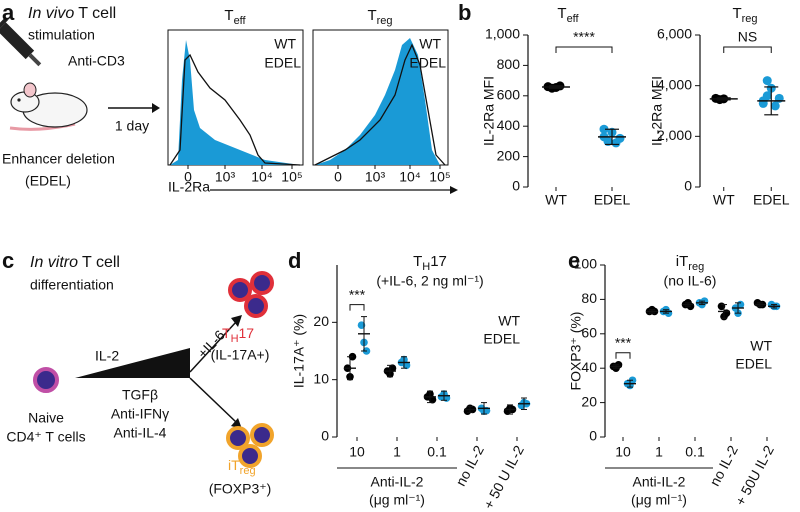 The image size is (800, 512). What do you see at coordinates (294, 260) in the screenshot?
I see `panel-label: d` at bounding box center [294, 260].